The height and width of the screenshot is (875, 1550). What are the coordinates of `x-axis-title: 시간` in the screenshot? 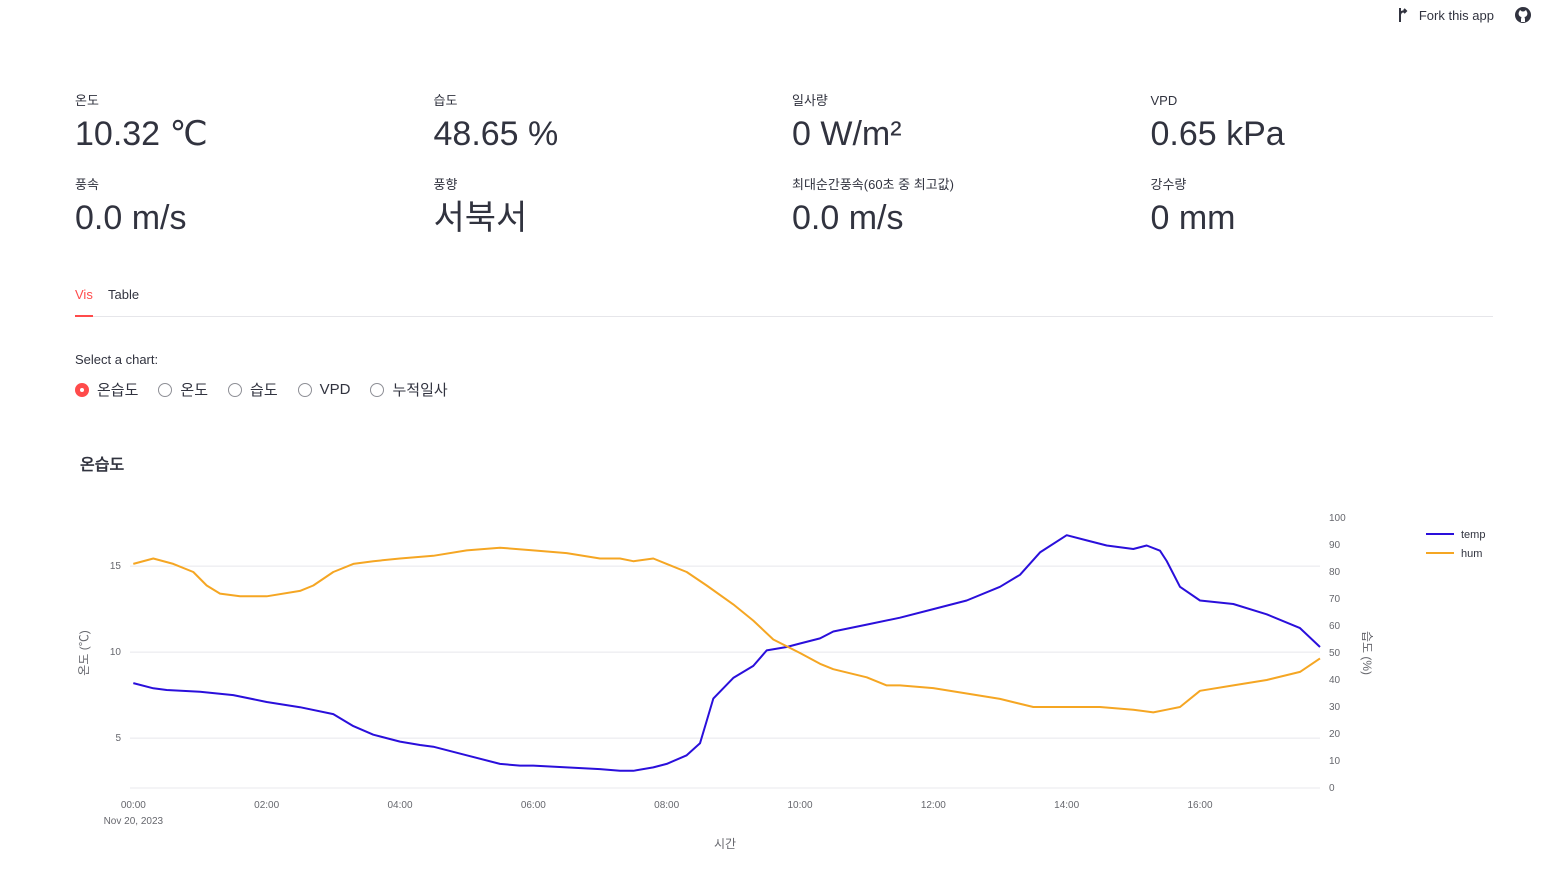 It's located at (725, 844).